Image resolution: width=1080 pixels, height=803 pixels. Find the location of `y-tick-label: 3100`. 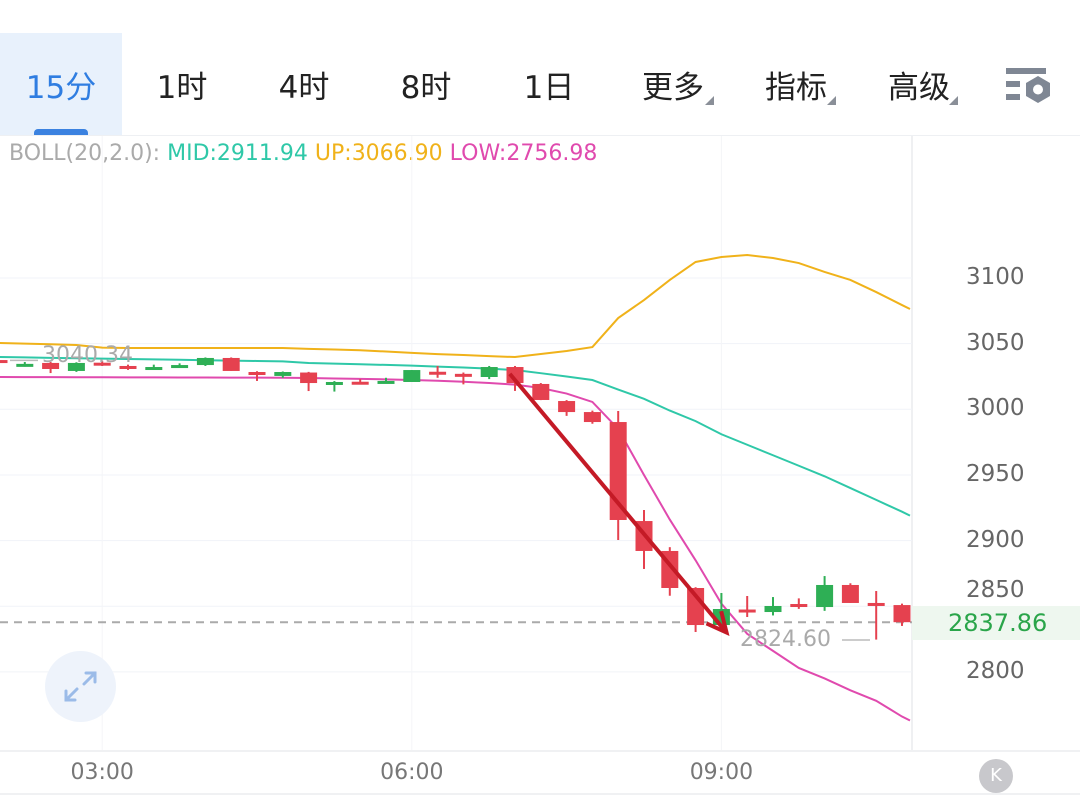

y-tick-label: 3100 is located at coordinates (995, 277).